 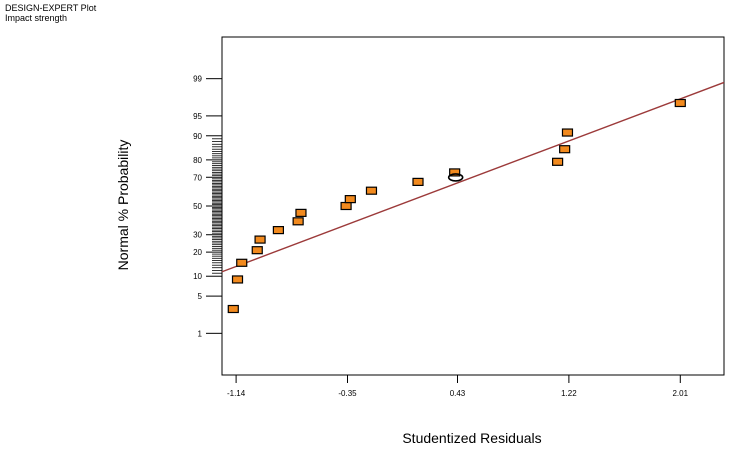 I want to click on y-axis-title: Normal % Probability, so click(x=123, y=205).